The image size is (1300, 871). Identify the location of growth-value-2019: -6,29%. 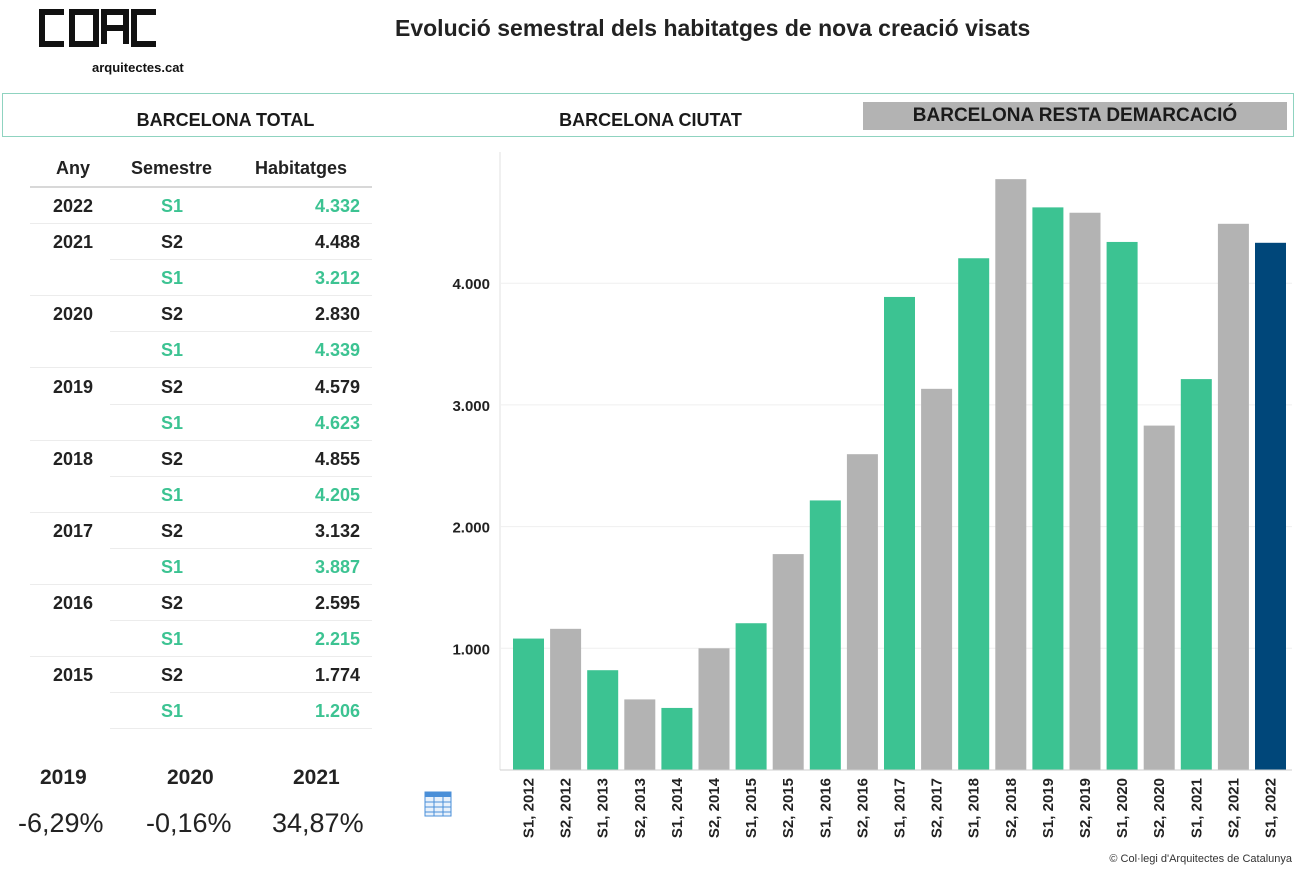
(61, 823).